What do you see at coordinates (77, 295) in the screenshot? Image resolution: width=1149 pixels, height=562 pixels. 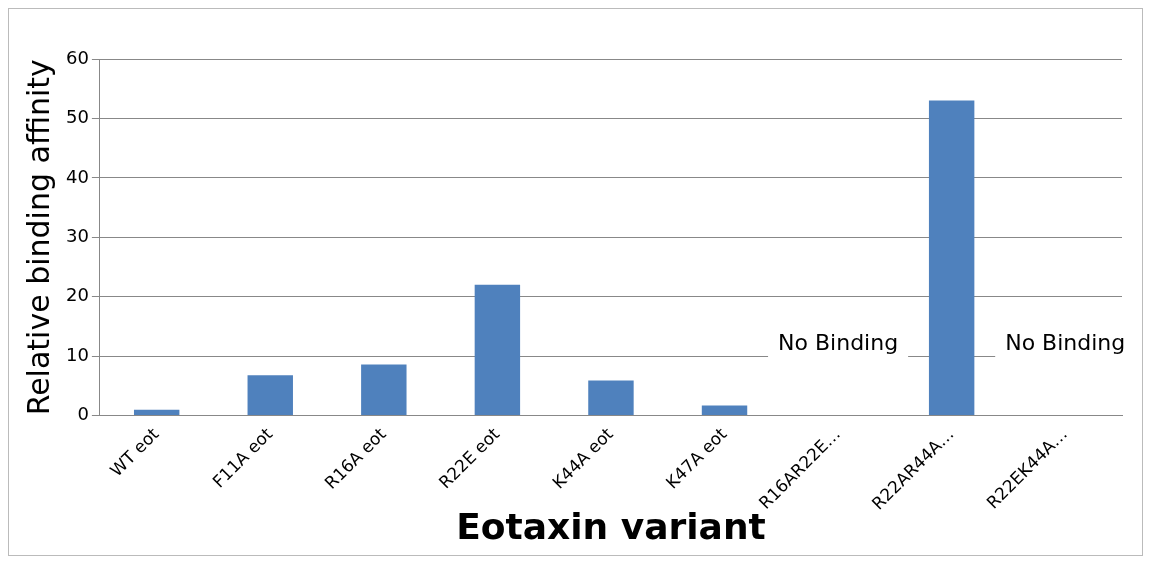 I see `y-tick-label: 20` at bounding box center [77, 295].